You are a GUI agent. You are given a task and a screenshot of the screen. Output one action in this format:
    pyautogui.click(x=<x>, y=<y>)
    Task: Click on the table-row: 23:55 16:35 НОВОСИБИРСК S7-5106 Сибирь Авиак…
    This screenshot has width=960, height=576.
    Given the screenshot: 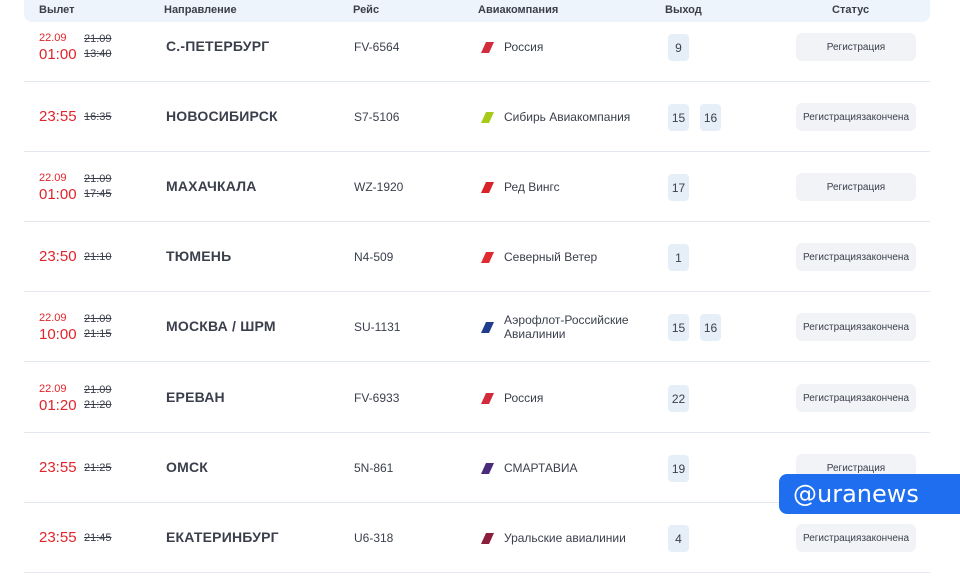 What is the action you would take?
    pyautogui.click(x=477, y=117)
    